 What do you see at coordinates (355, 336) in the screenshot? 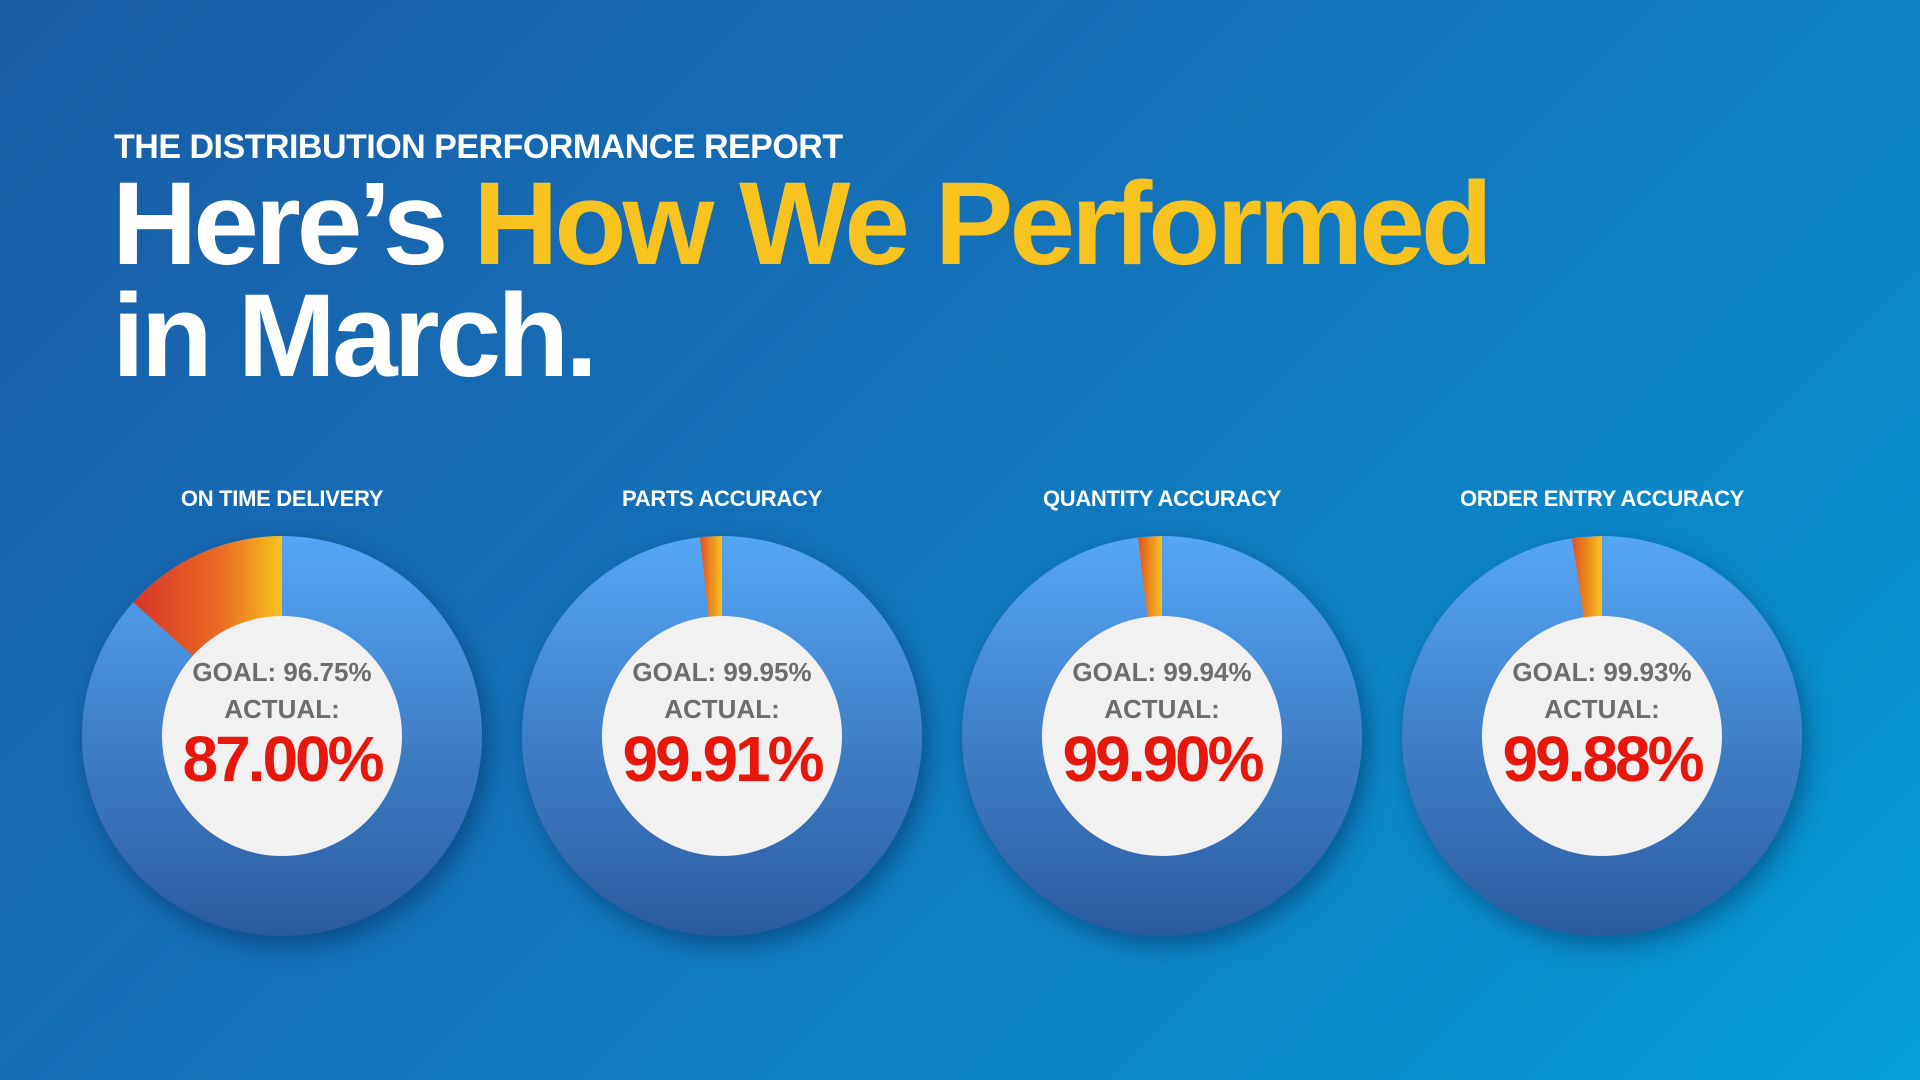
I see `headline-part-2: in March.` at bounding box center [355, 336].